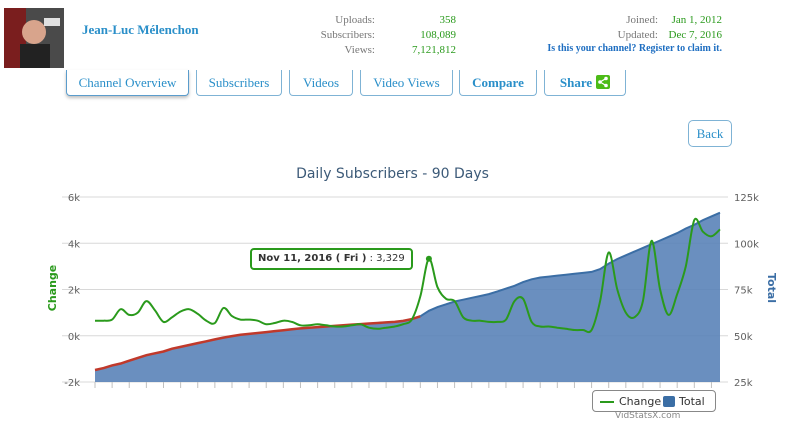 Image resolution: width=785 pixels, height=436 pixels. I want to click on total-line, so click(570, 264).